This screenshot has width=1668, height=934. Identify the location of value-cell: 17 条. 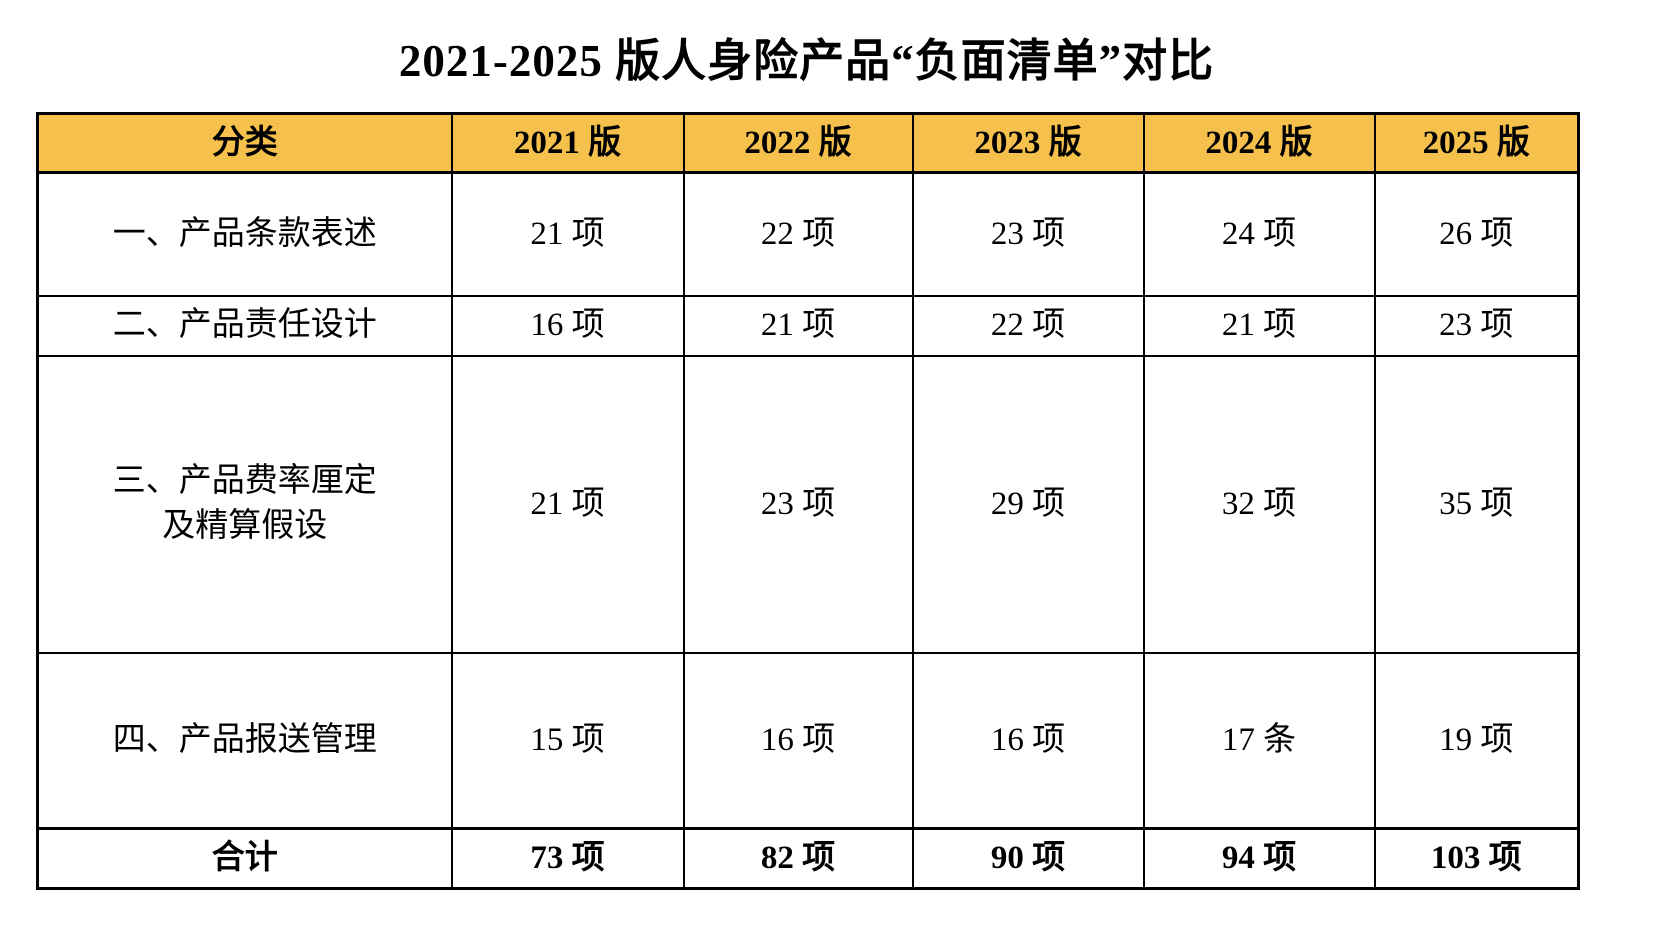
(1259, 740).